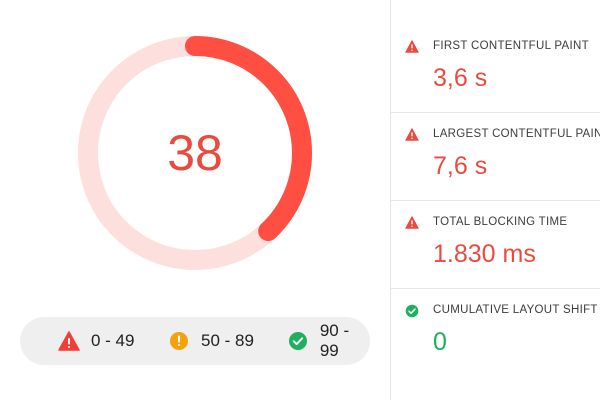 Image resolution: width=600 pixels, height=400 pixels. I want to click on metric-value: 0, so click(440, 342).